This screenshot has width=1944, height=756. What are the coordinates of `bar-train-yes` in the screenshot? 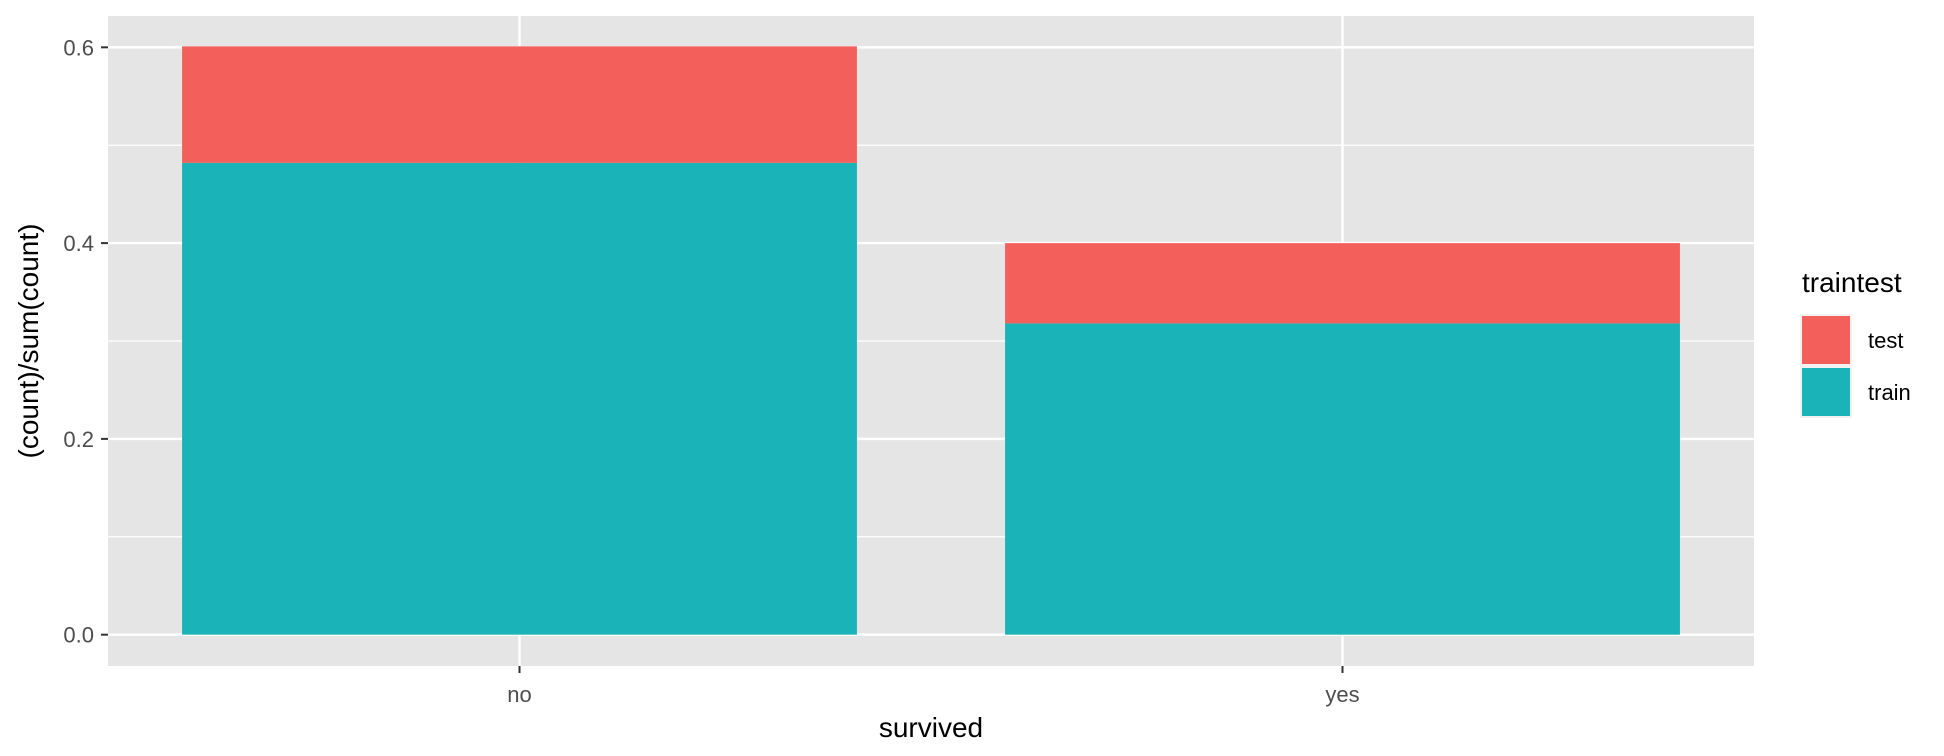 It's located at (1342, 479).